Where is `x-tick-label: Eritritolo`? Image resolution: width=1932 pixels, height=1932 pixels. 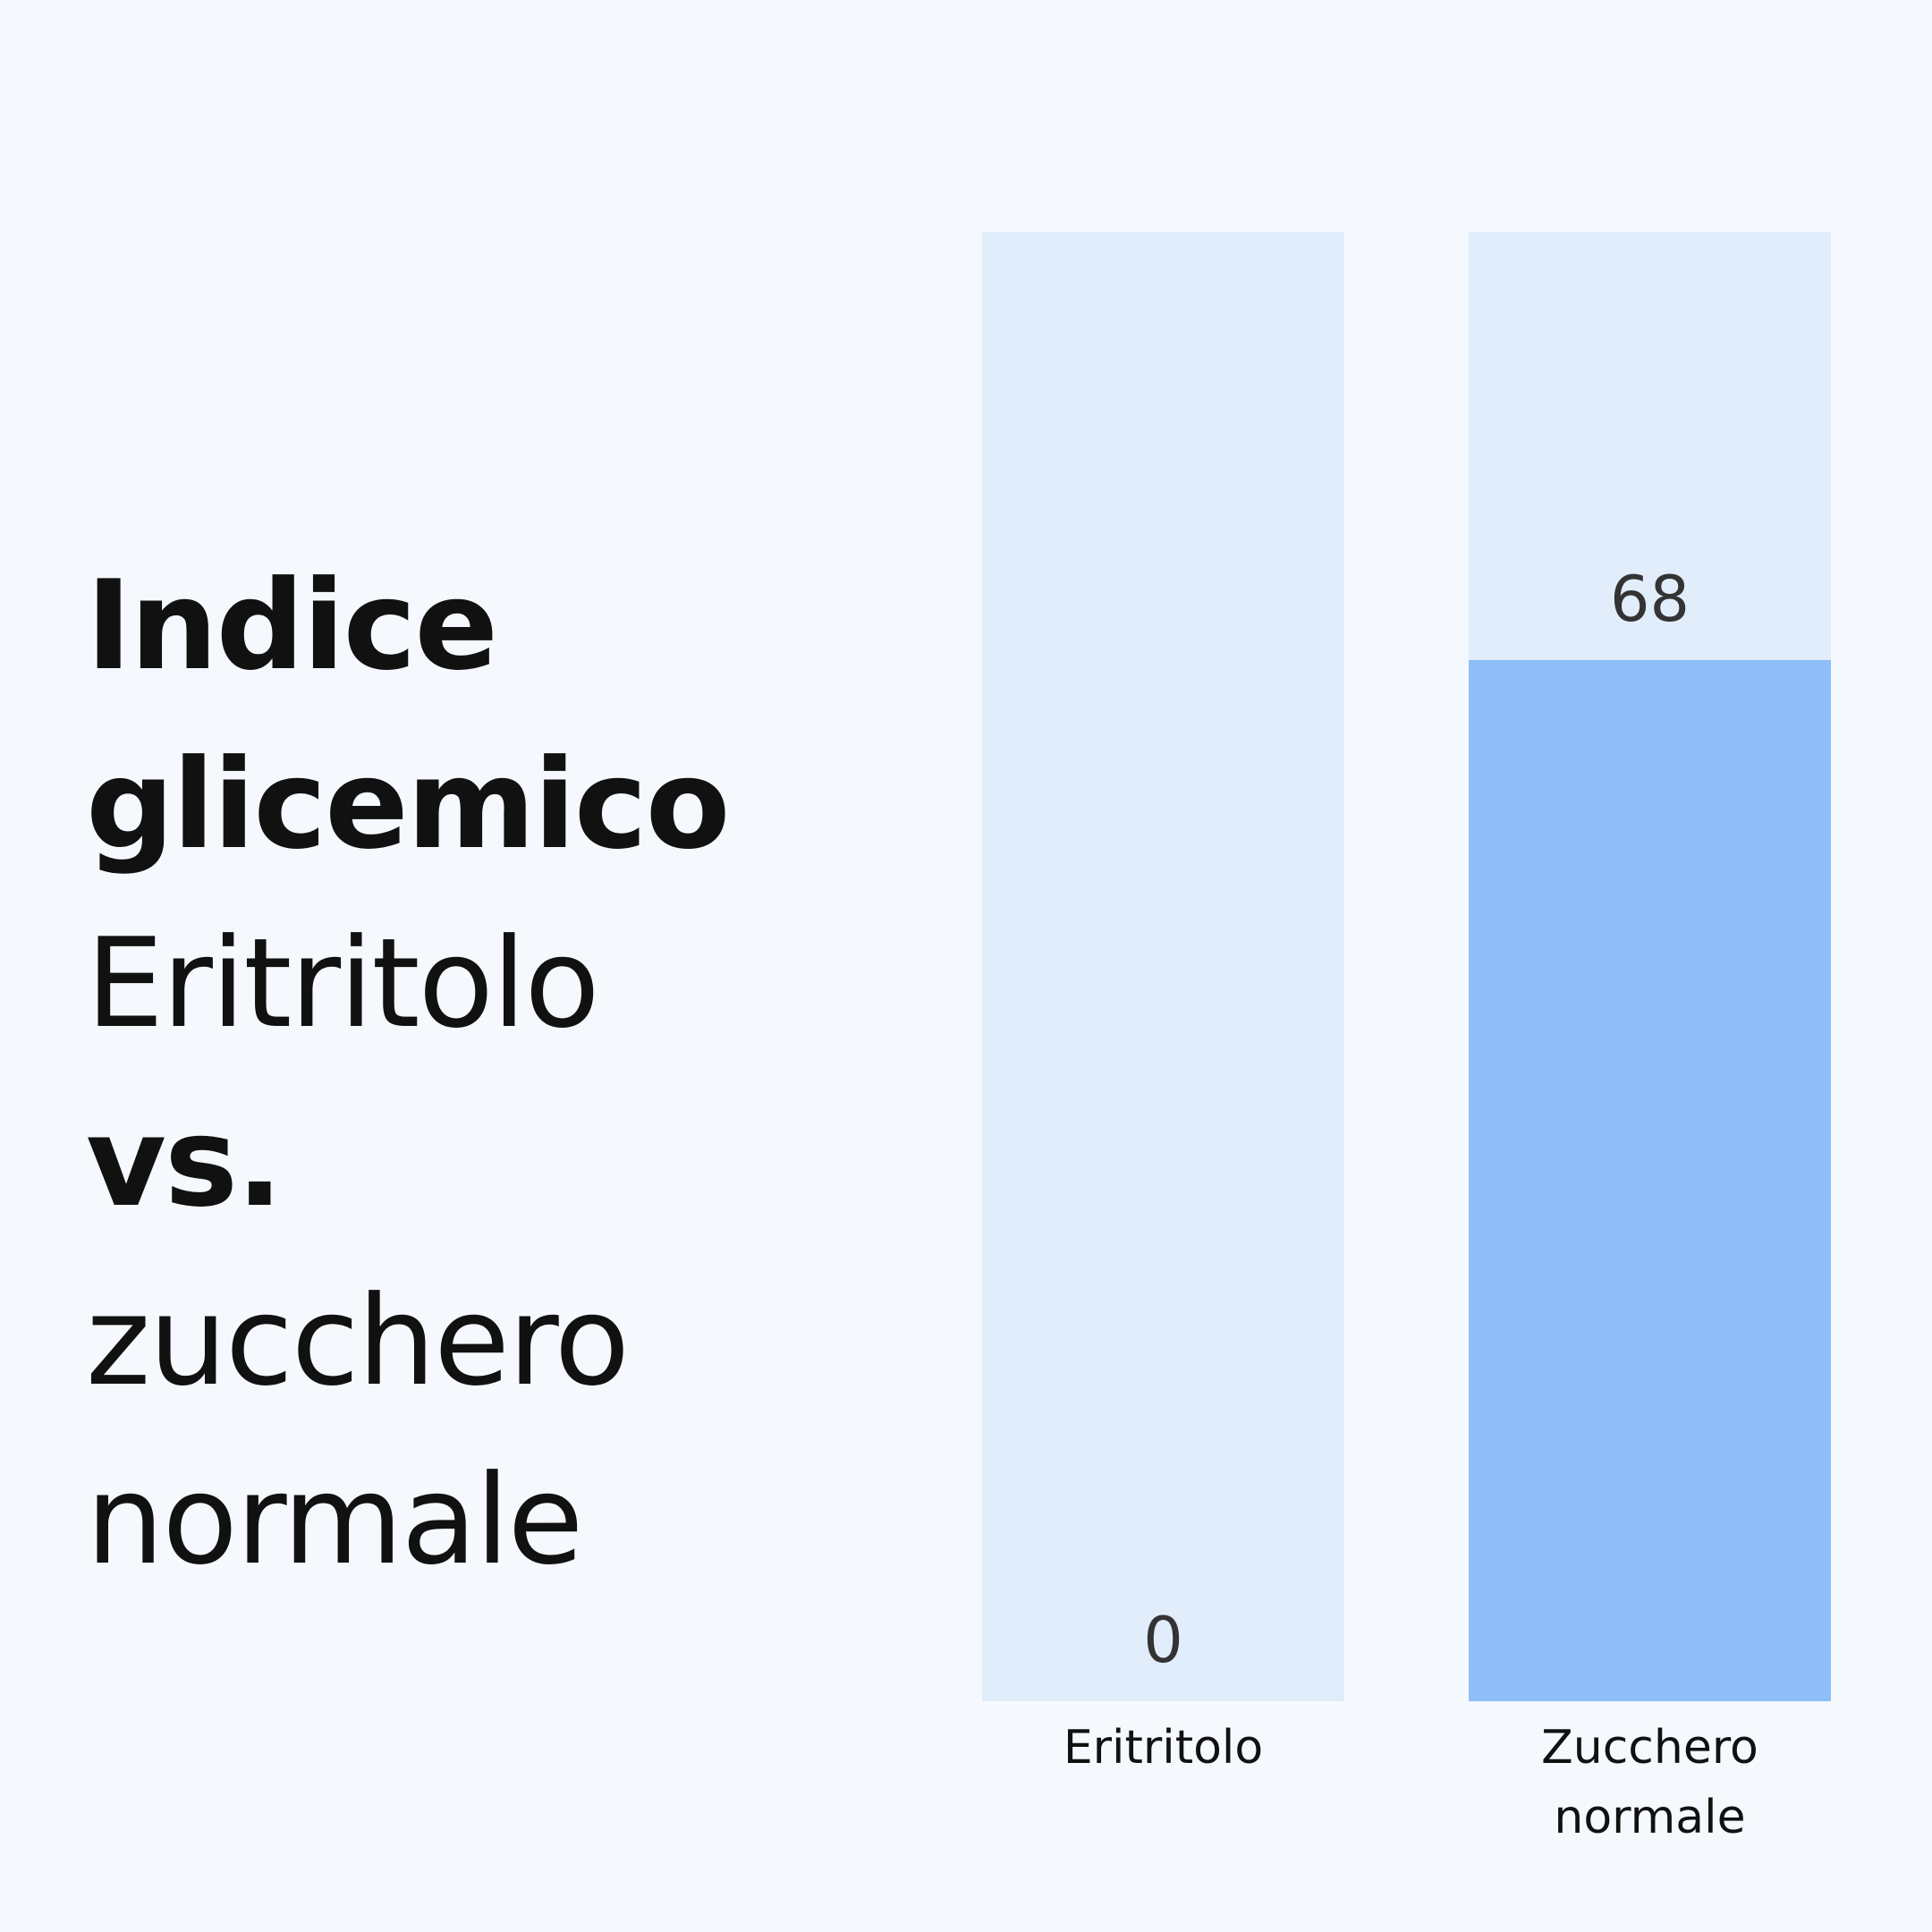 x-tick-label: Eritritolo is located at coordinates (1163, 1748).